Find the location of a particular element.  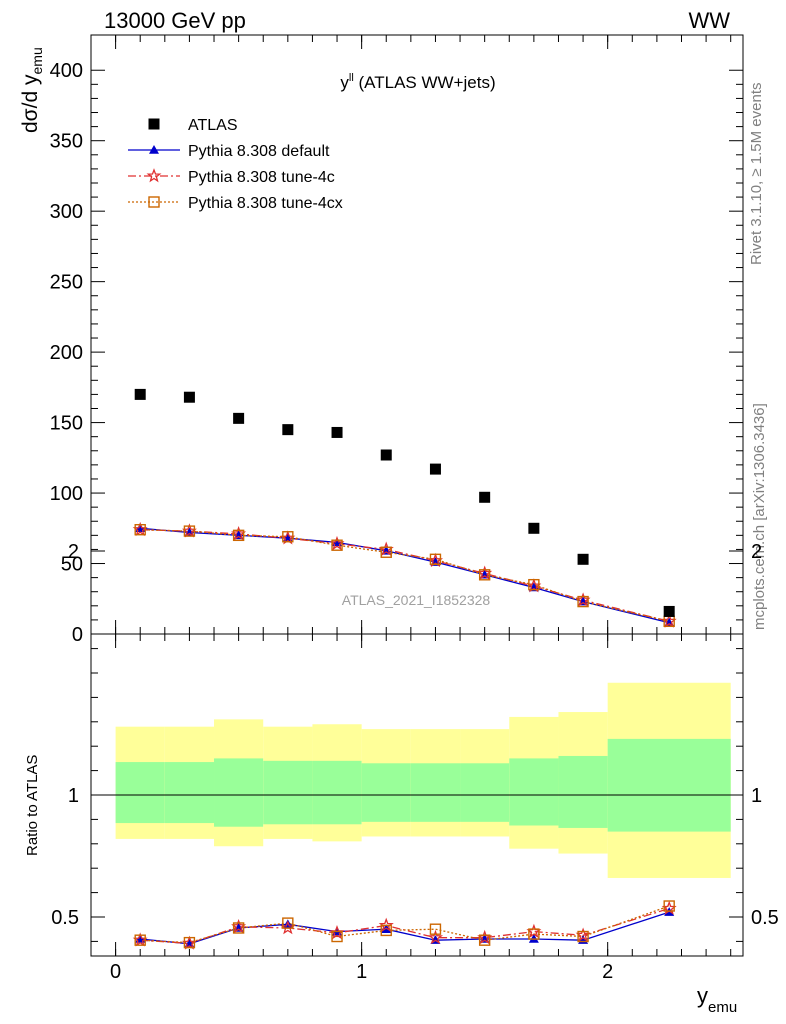

main-plot-title: yll (ATLAS WW+jets) is located at coordinates (417, 82).